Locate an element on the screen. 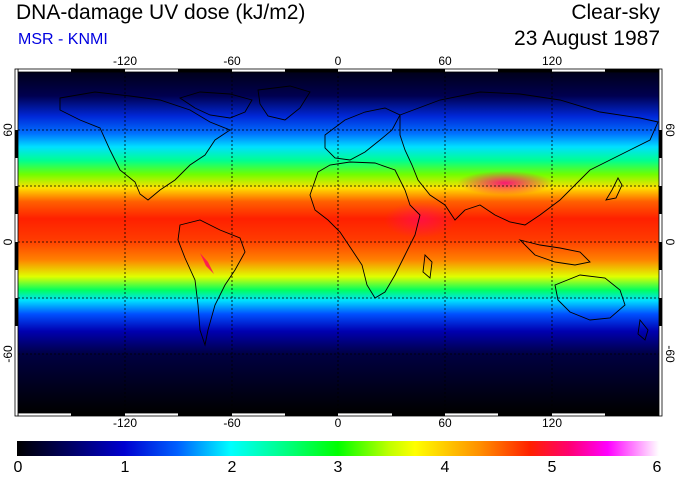  lon-tick-top: 0 is located at coordinates (338, 61).